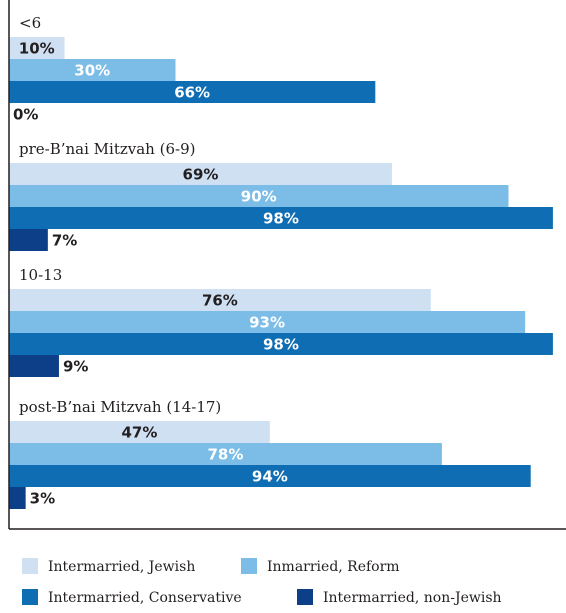  I want to click on data-label: 76%, so click(220, 301).